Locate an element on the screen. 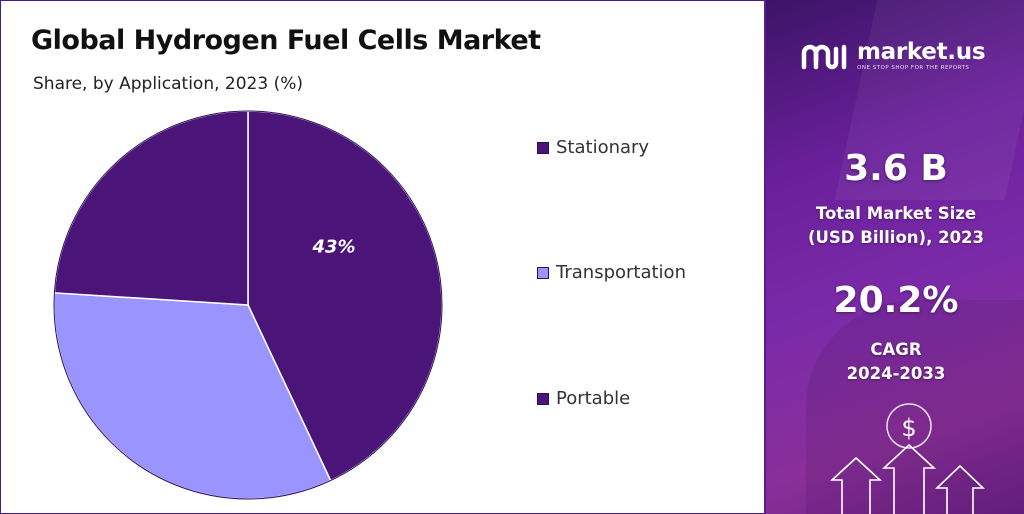 The image size is (1024, 514). pie-data-label: 43% is located at coordinates (333, 246).